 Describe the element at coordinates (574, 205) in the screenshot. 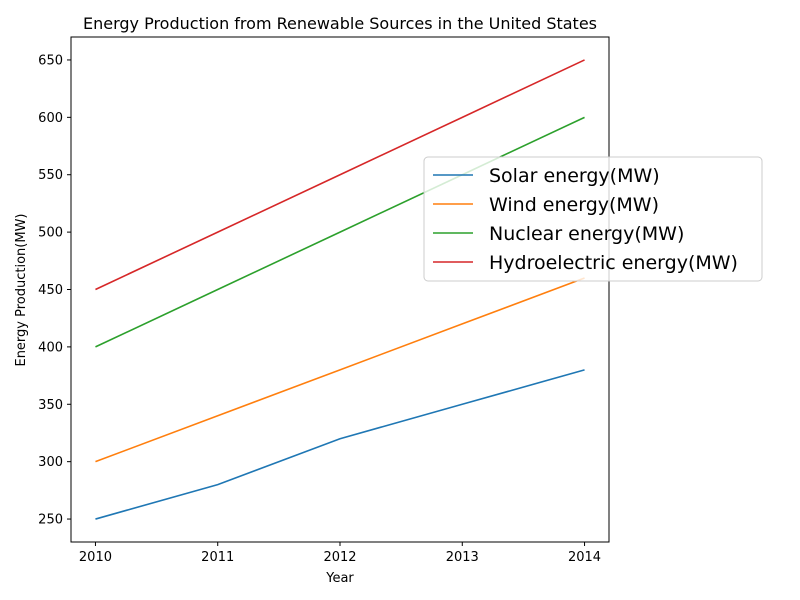

I see `legend-label: Wind energy(MW)` at that location.